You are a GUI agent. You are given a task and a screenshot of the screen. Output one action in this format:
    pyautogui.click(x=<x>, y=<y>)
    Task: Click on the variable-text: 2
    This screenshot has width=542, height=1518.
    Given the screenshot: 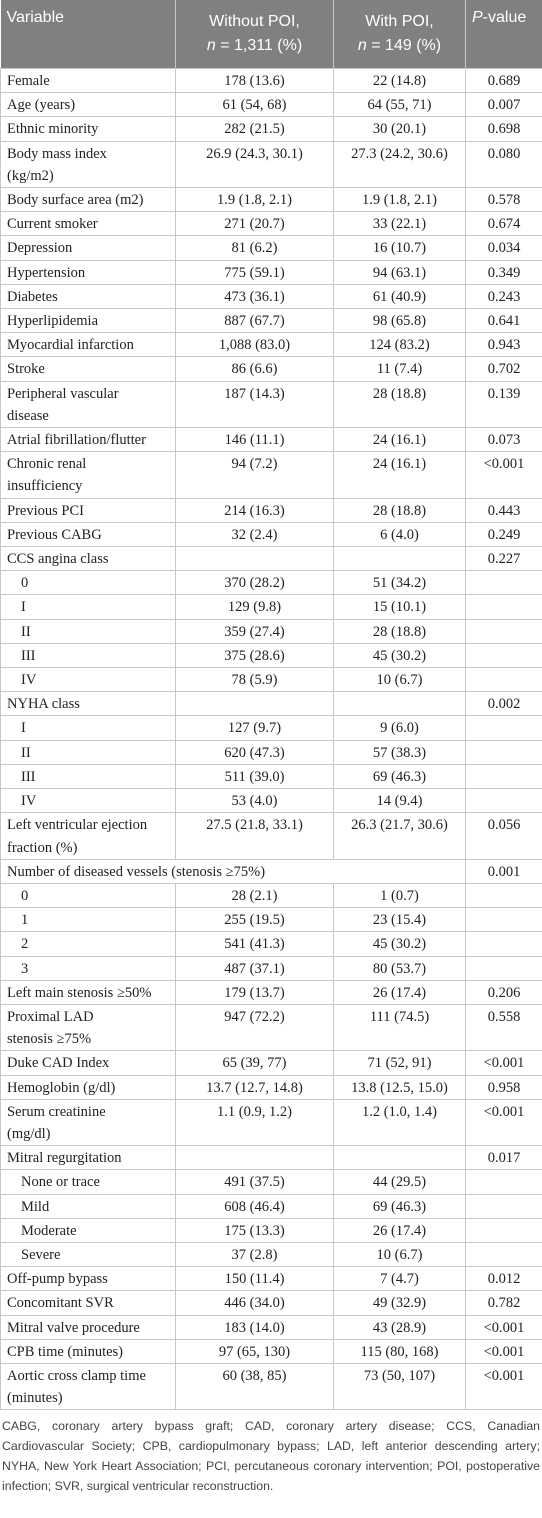 What is the action you would take?
    pyautogui.click(x=25, y=944)
    